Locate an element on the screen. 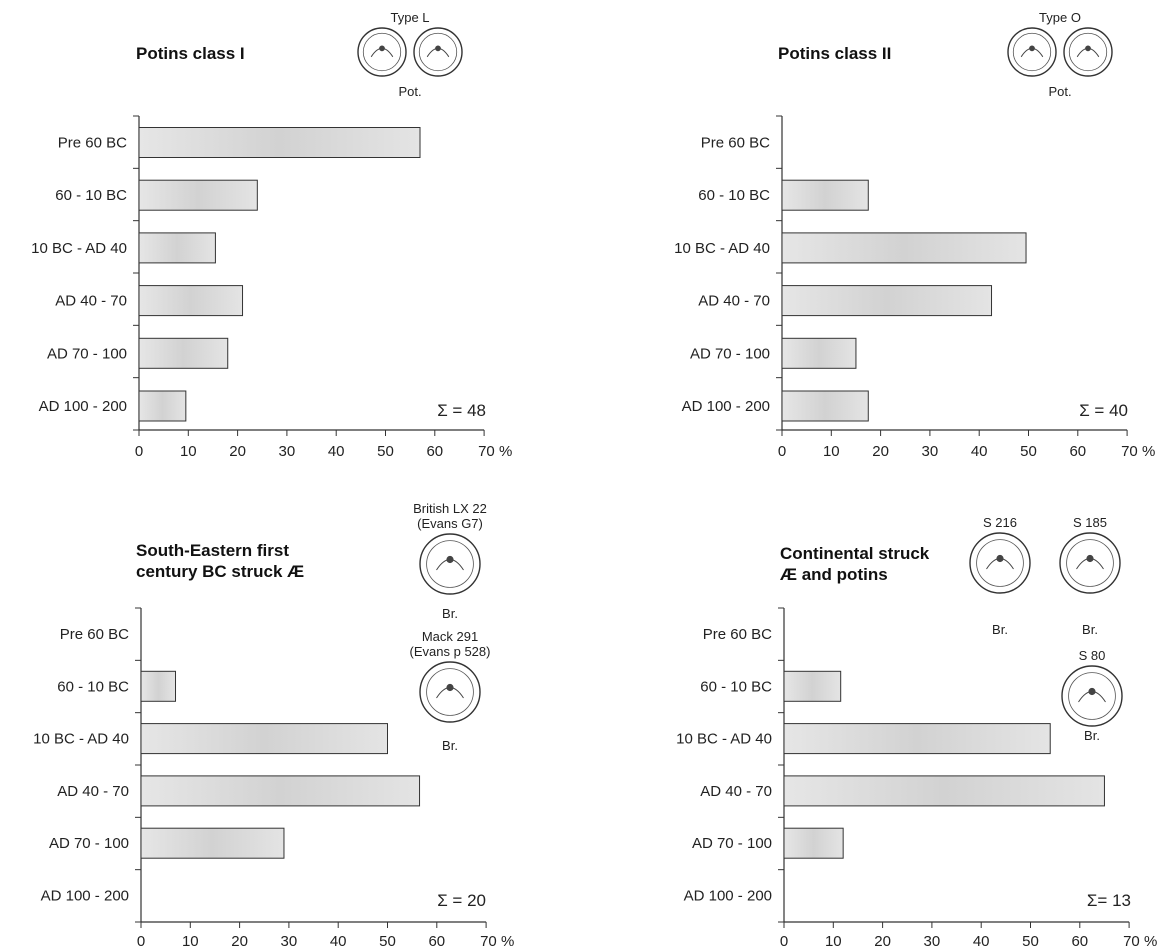  chart-3-title: South-Eastern first century BC struck Æ is located at coordinates (220, 561).